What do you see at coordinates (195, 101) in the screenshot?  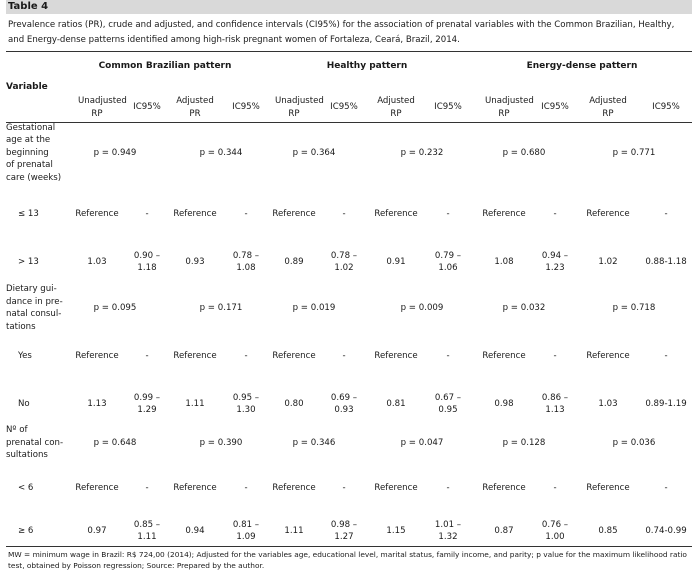 I see `header-sub-3: Adjusted` at bounding box center [195, 101].